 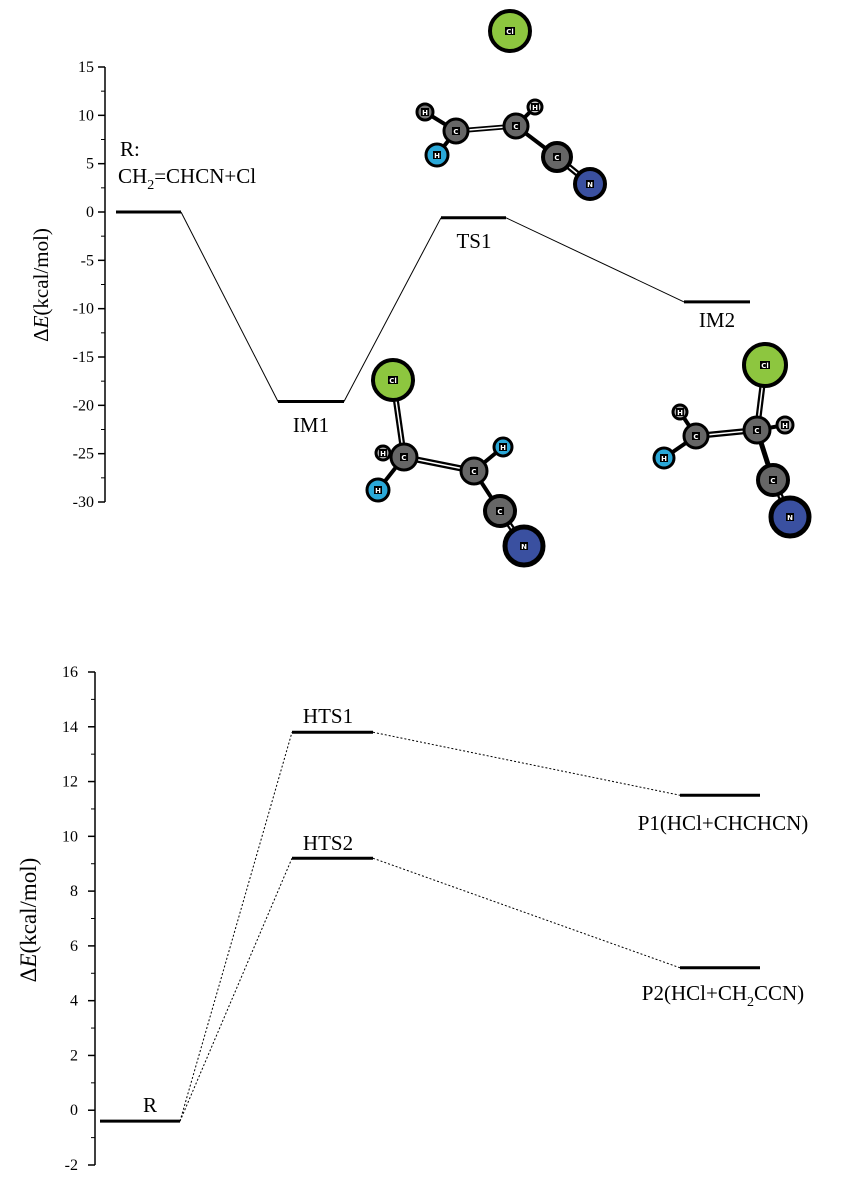 I want to click on P2-label-sub: 2, so click(x=750, y=1002).